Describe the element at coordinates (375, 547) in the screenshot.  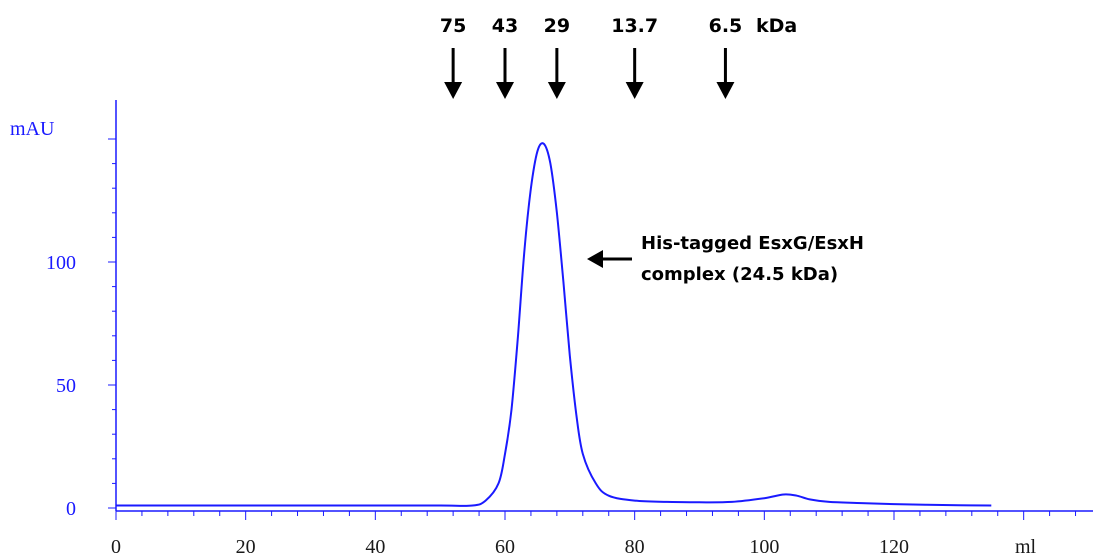
I see `x-tick-label: 40` at that location.